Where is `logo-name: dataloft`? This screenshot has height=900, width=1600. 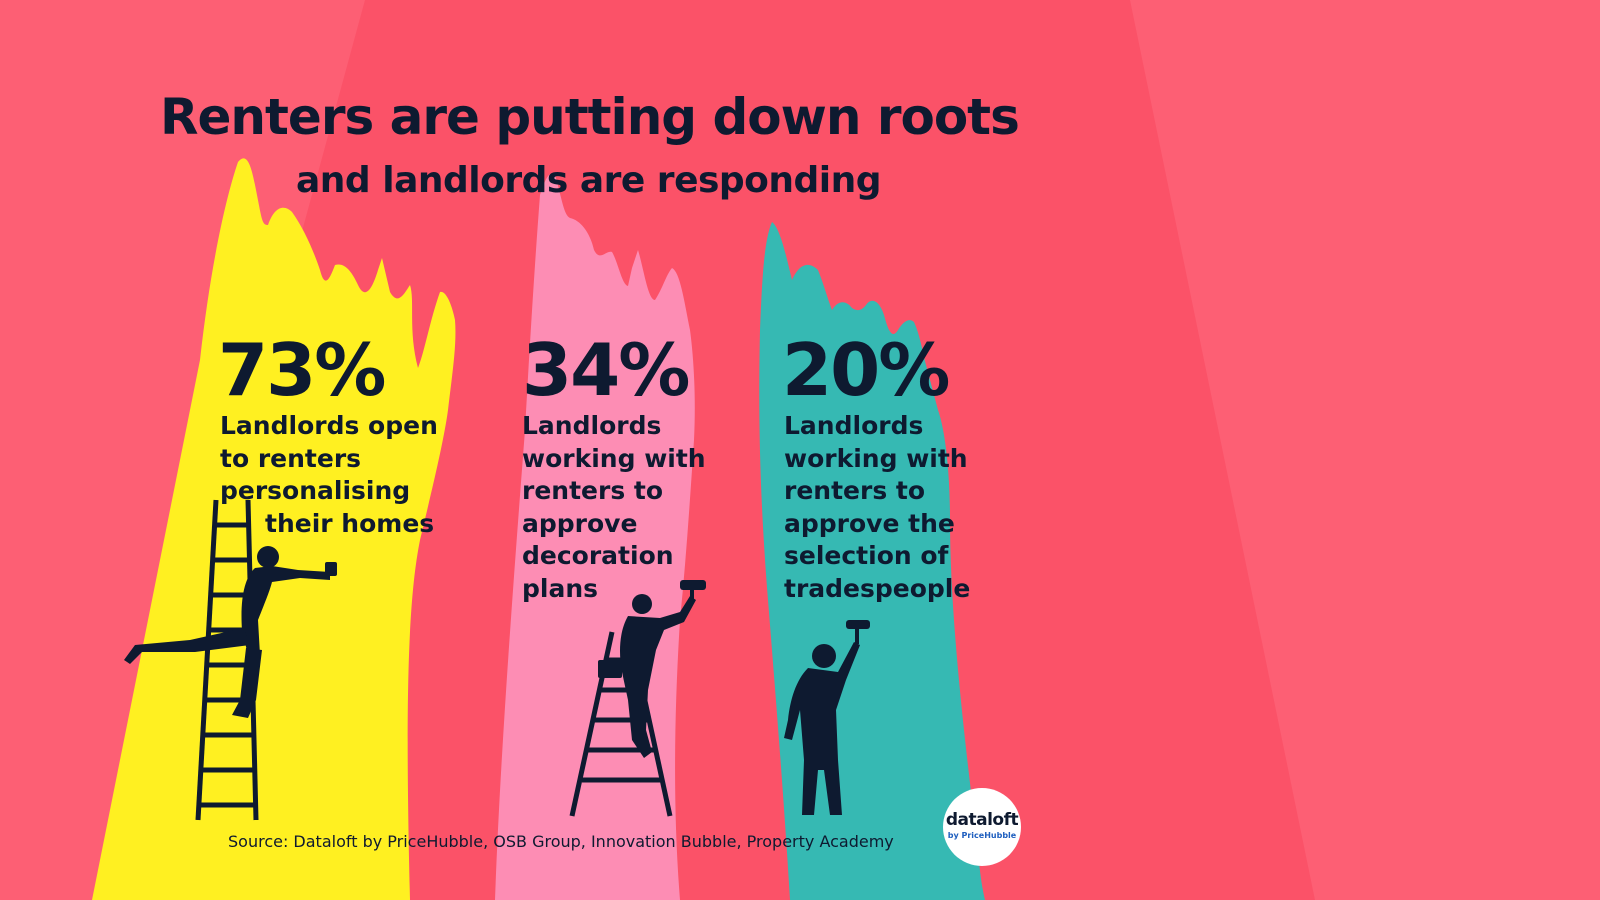
logo-name: dataloft is located at coordinates (982, 820).